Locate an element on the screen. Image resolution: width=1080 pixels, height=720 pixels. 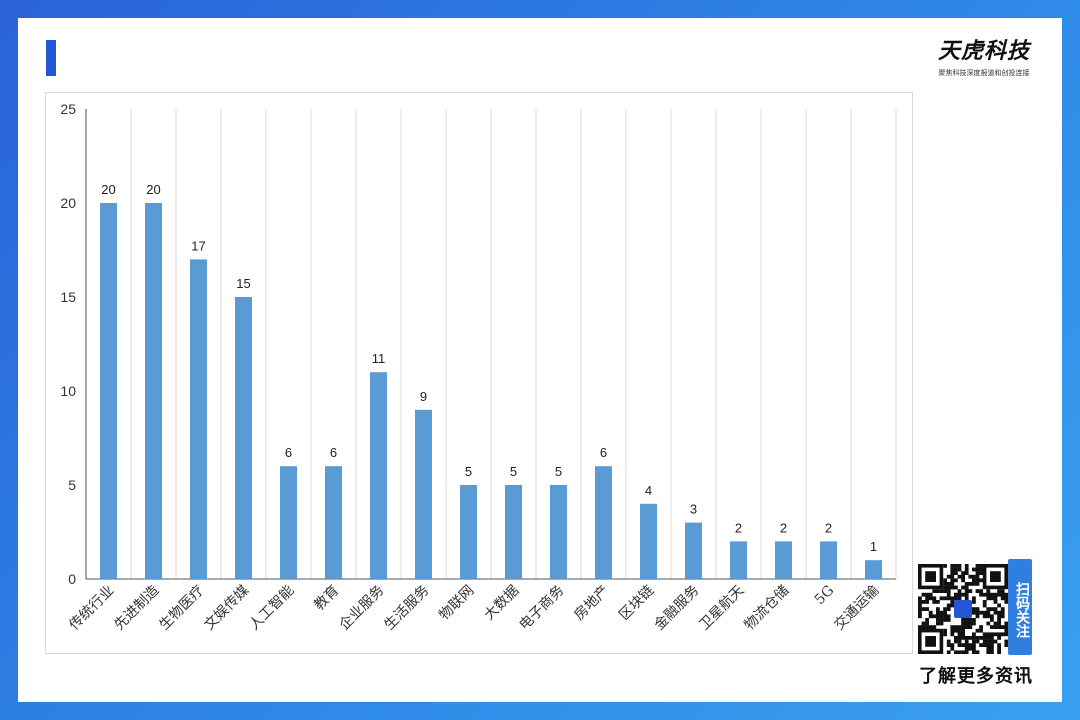
y-tick-label: 10 is located at coordinates (68, 391).